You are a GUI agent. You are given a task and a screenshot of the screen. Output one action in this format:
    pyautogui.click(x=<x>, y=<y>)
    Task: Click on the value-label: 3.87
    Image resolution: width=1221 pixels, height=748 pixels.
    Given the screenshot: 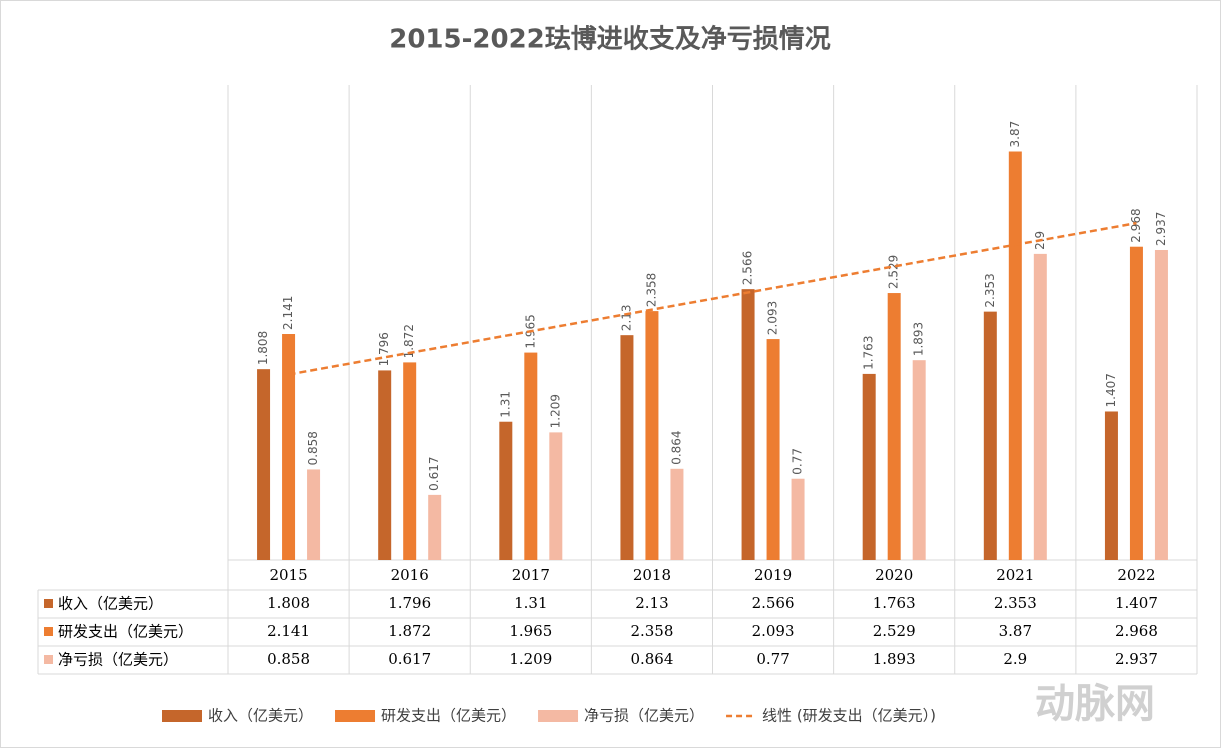 What is the action you would take?
    pyautogui.click(x=1015, y=134)
    